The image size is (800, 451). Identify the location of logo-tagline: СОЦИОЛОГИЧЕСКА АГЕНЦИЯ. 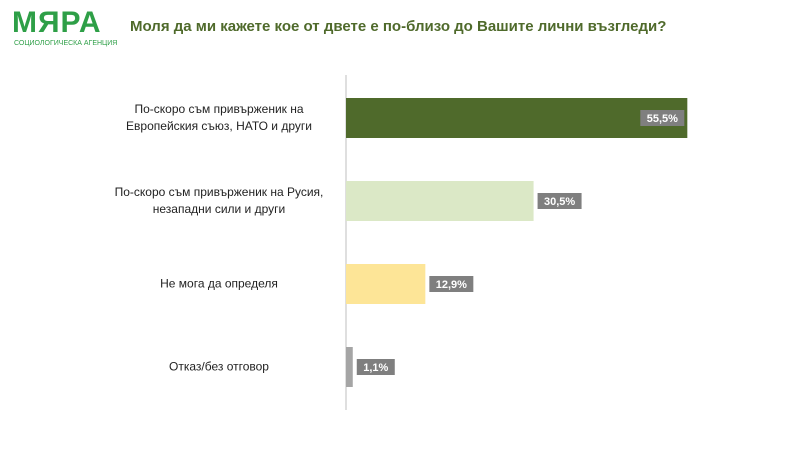
(66, 43).